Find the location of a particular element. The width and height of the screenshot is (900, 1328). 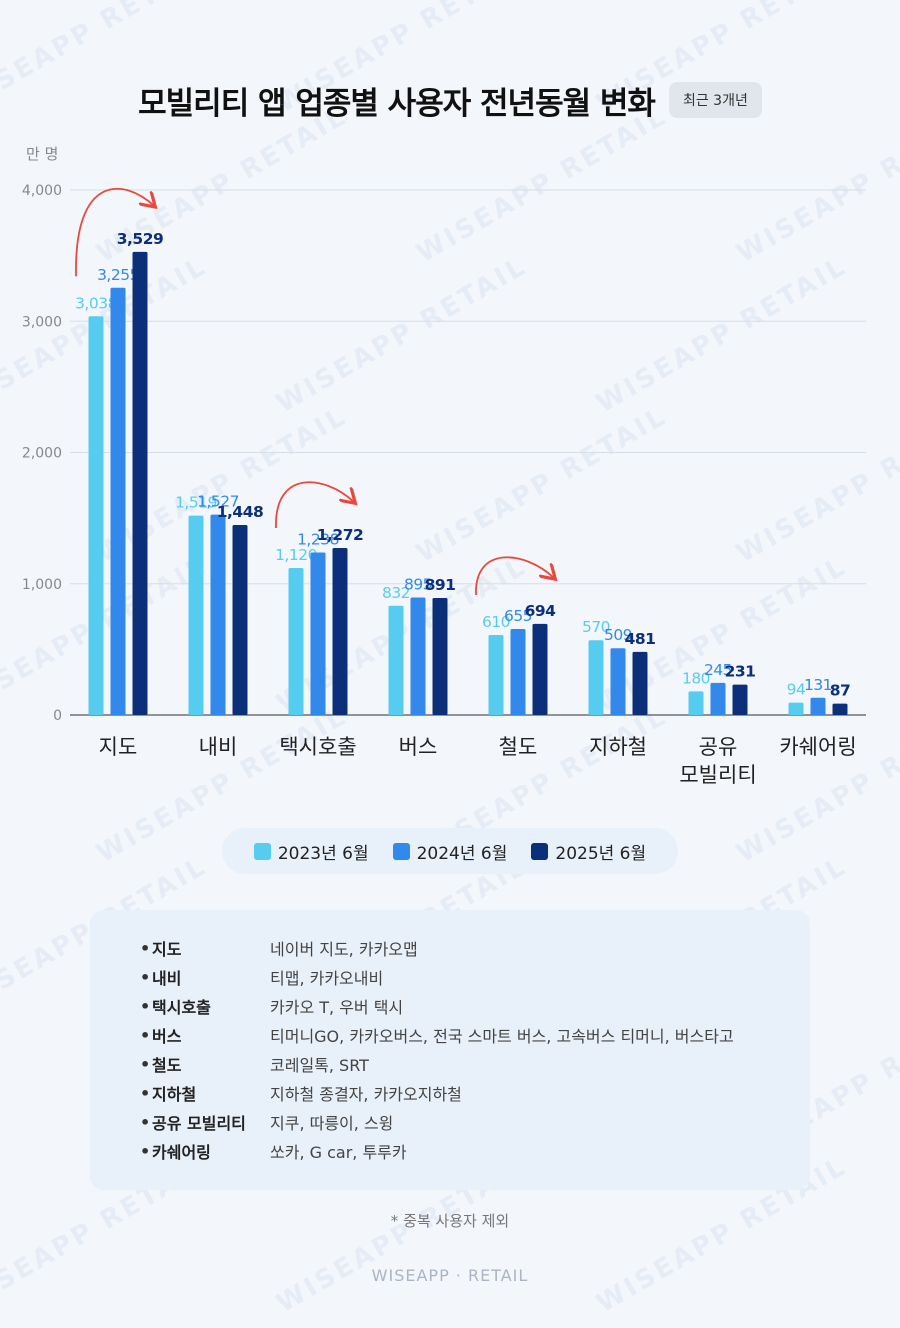

x-category-label: 내비 is located at coordinates (218, 747).